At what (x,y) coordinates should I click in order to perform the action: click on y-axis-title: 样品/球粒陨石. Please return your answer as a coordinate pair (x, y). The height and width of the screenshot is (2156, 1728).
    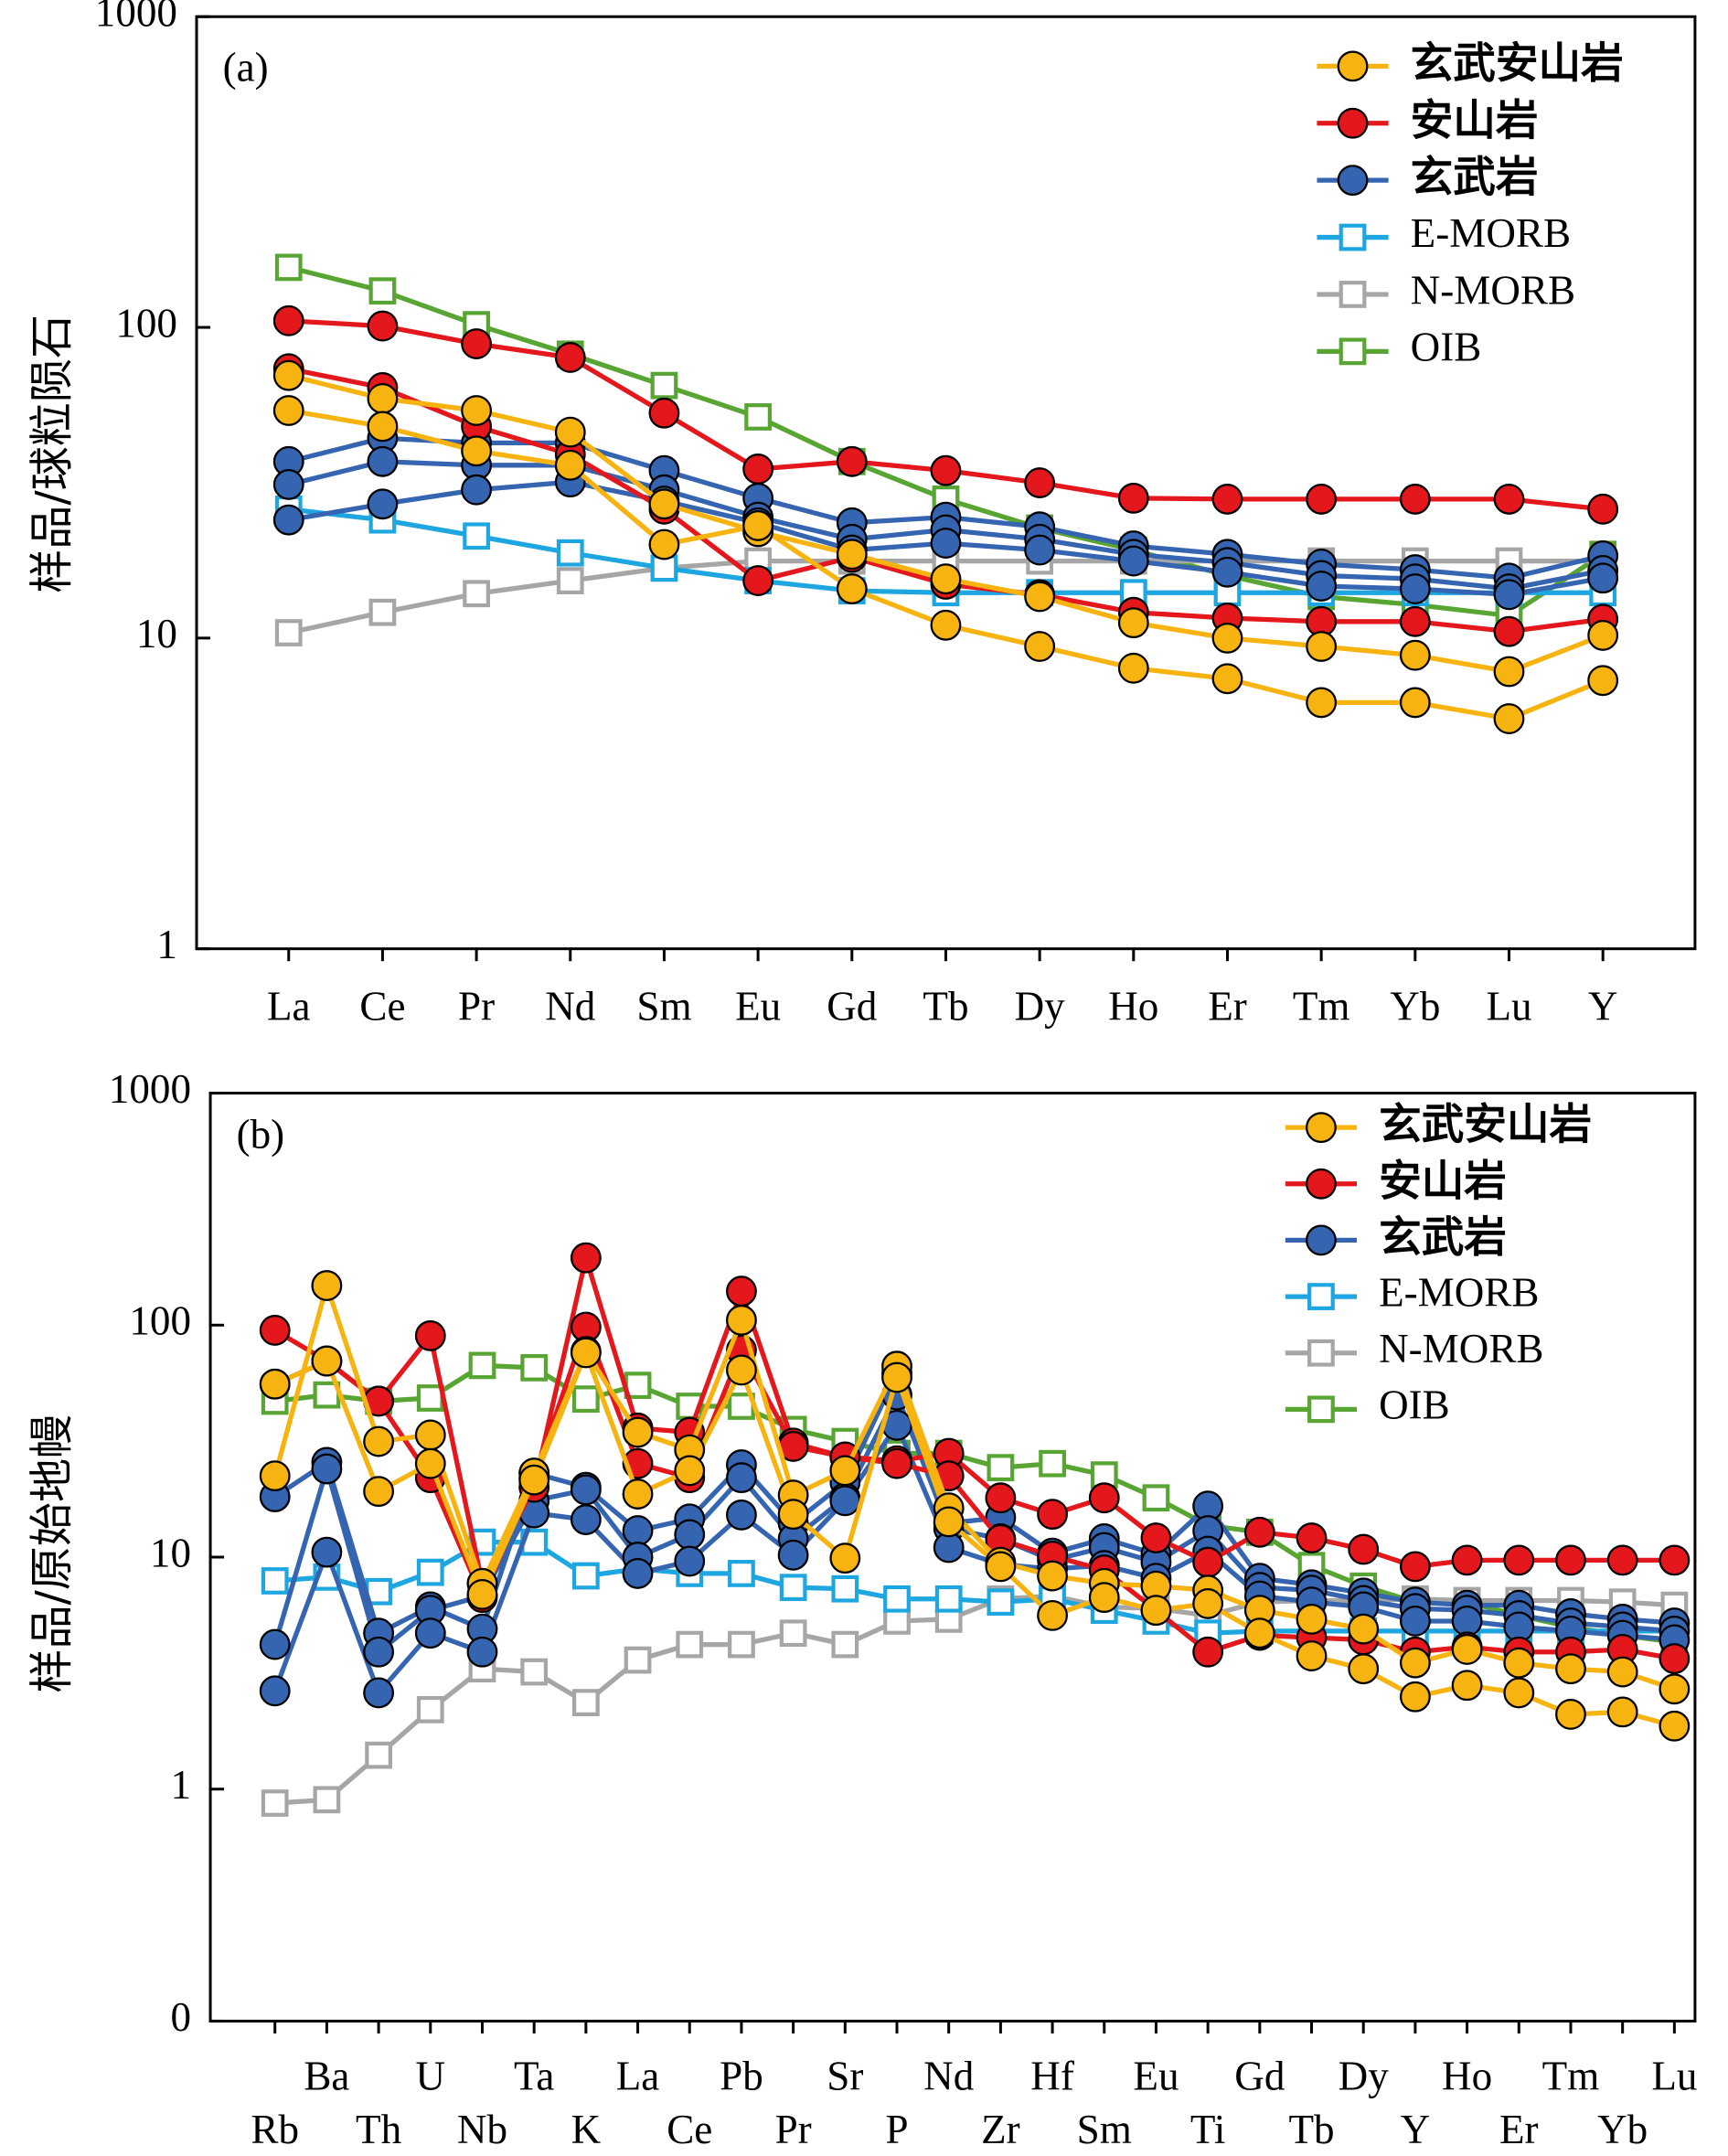
    Looking at the image, I should click on (52, 454).